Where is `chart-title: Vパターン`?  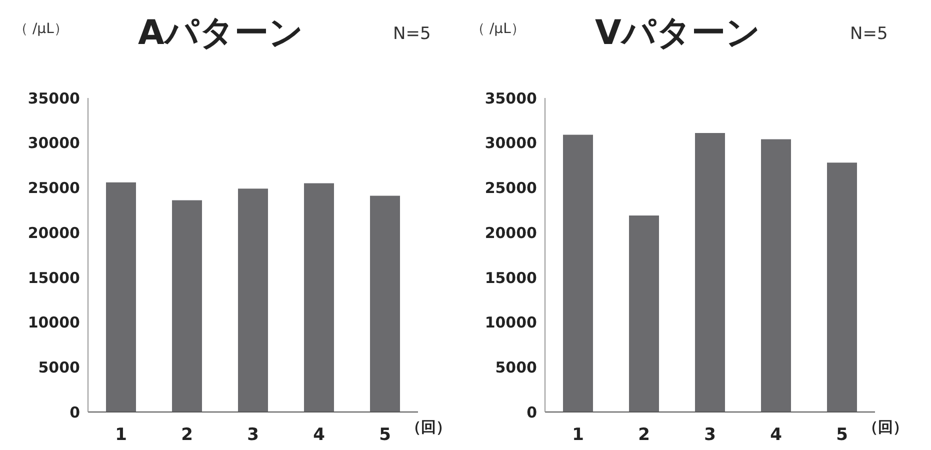 chart-title: Vパターン is located at coordinates (677, 33).